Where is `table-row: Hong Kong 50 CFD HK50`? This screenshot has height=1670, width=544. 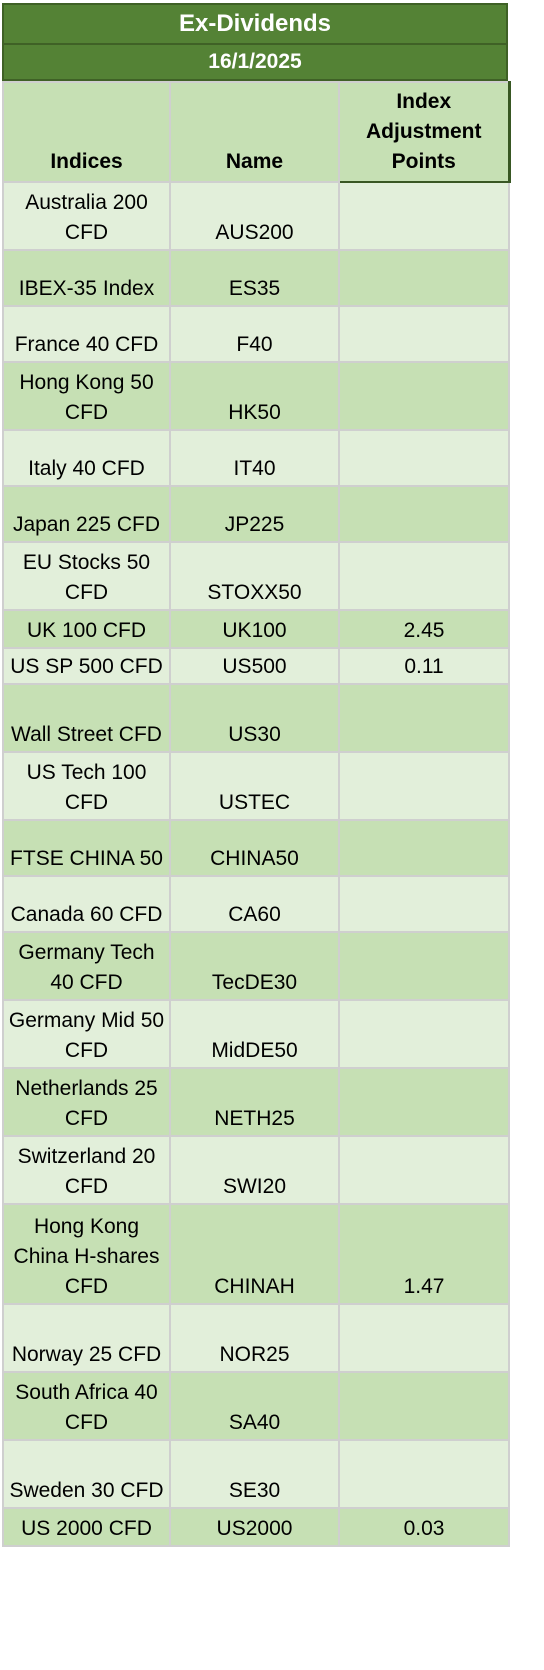 table-row: Hong Kong 50 CFD HK50 is located at coordinates (256, 396).